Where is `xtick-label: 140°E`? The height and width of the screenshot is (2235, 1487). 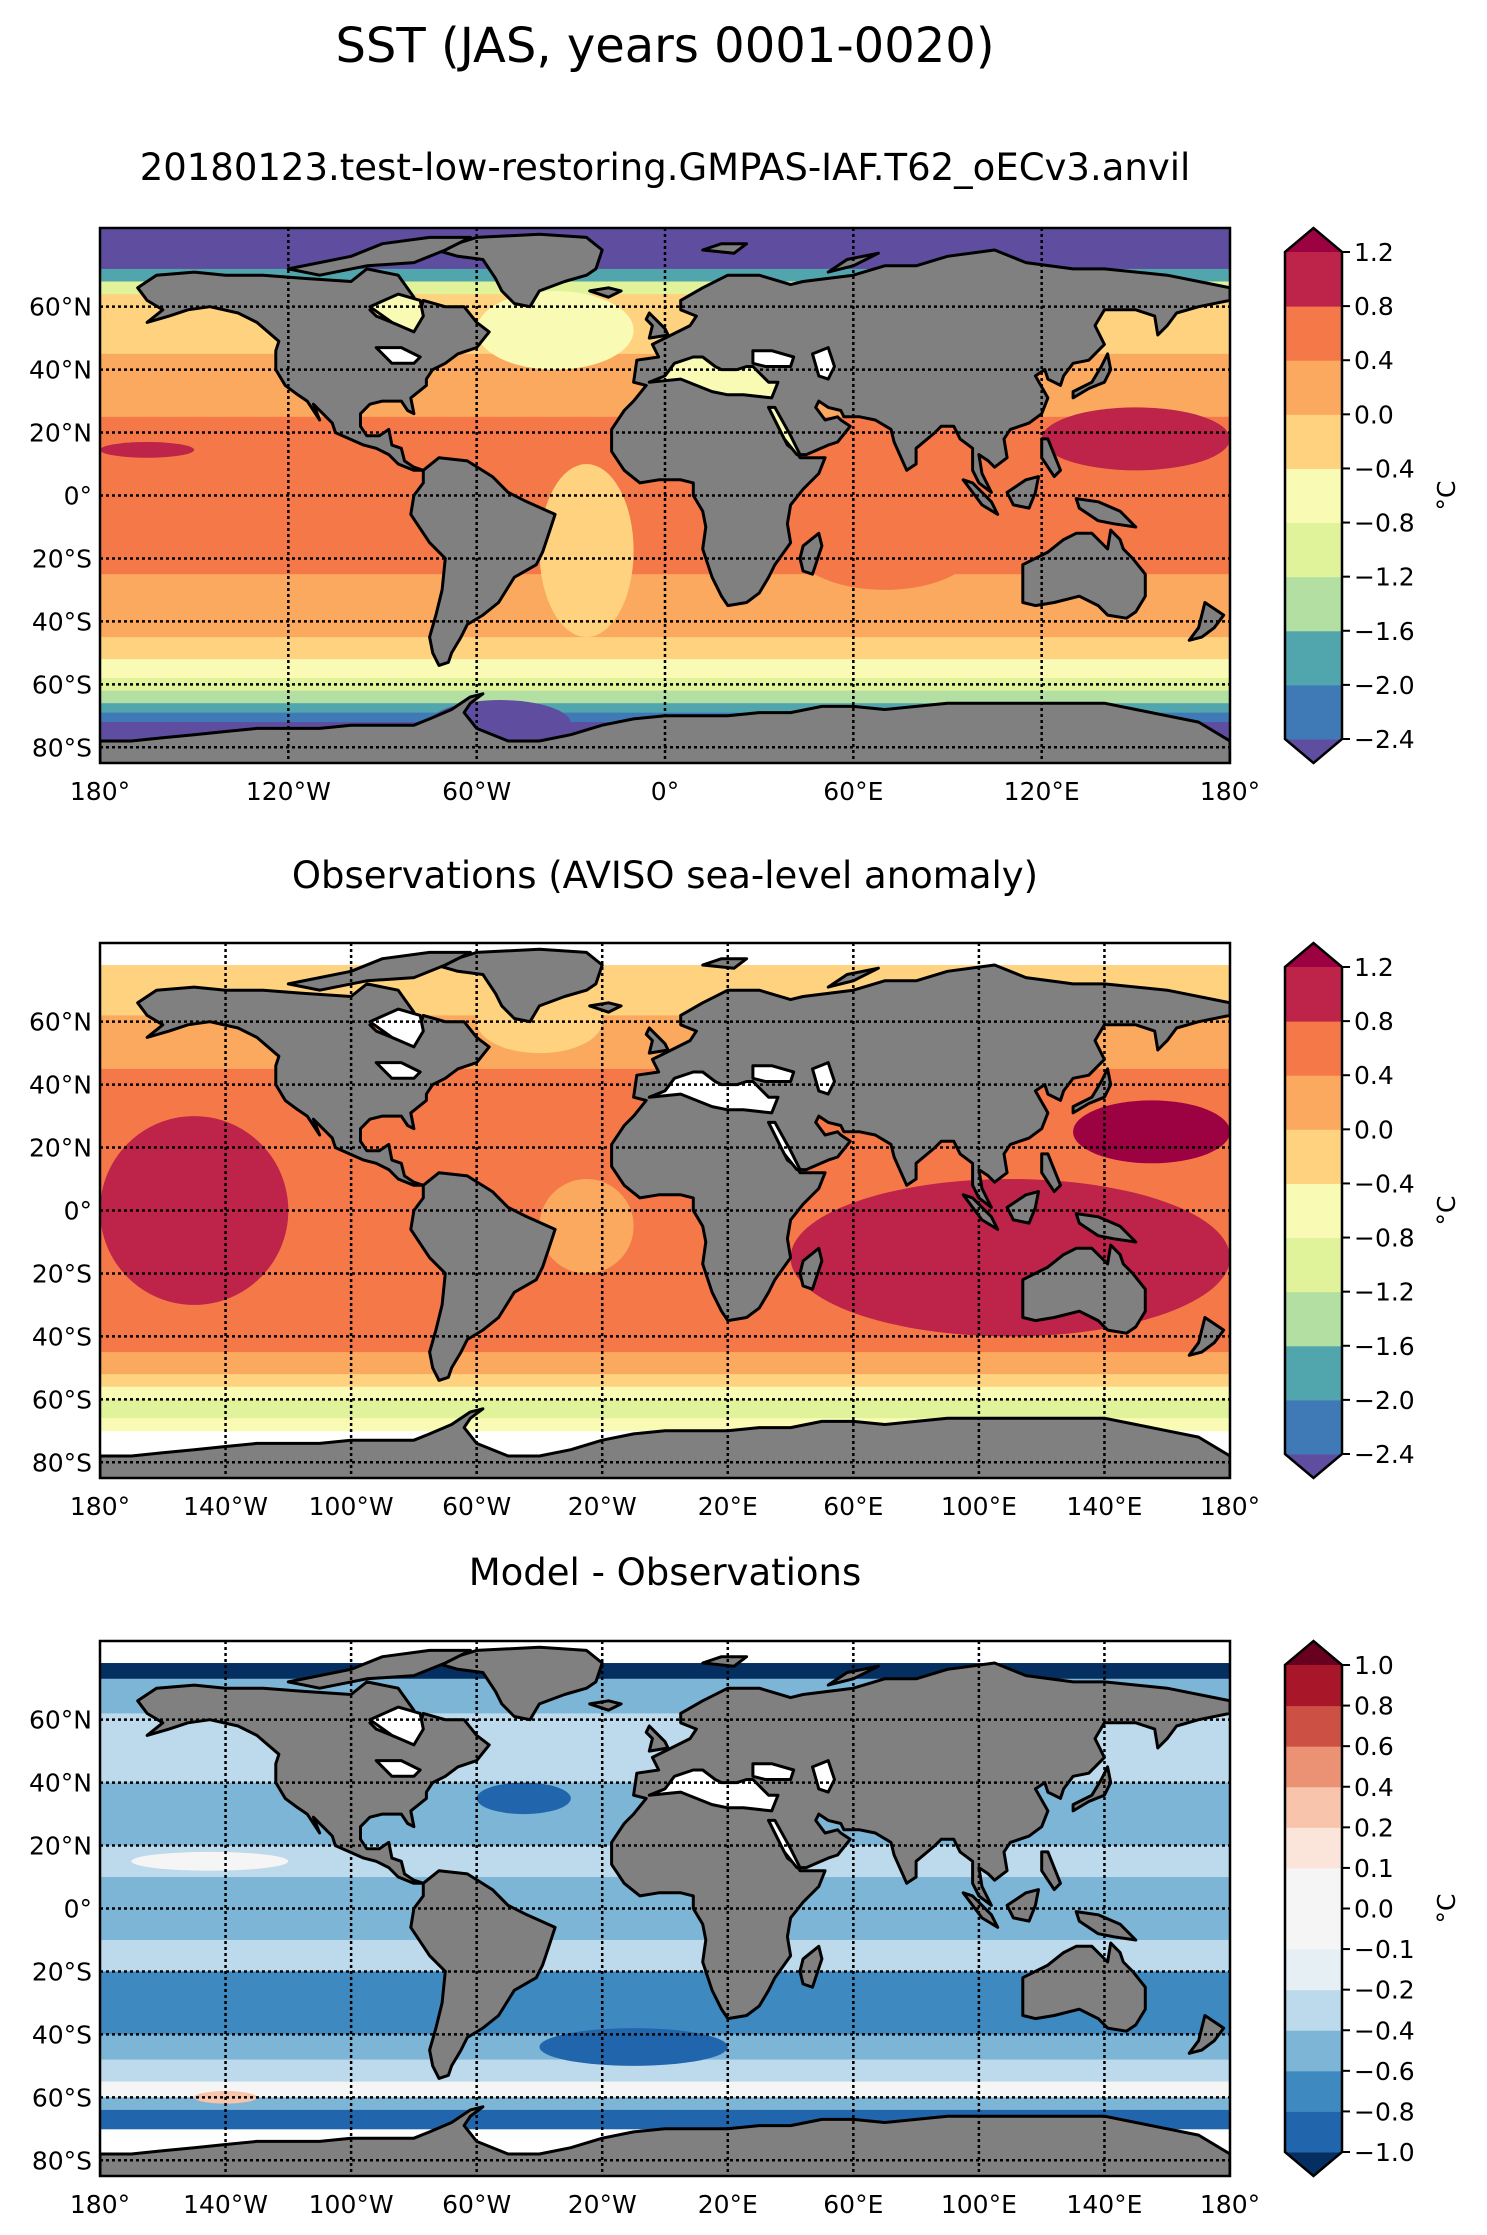
xtick-label: 140°E is located at coordinates (1104, 2204).